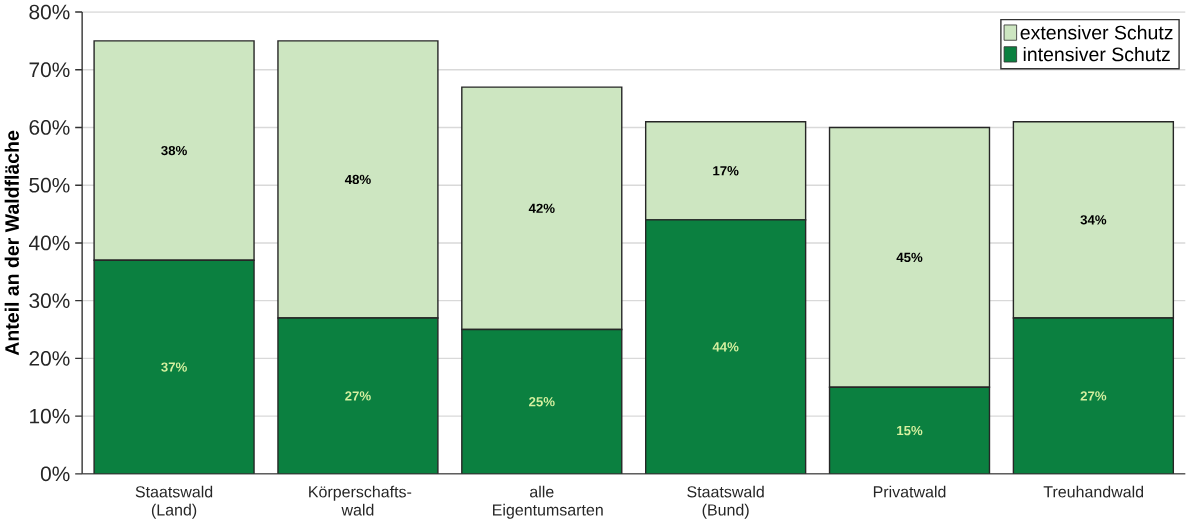  Describe the element at coordinates (49, 358) in the screenshot. I see `y-tick-label: 20%` at that location.